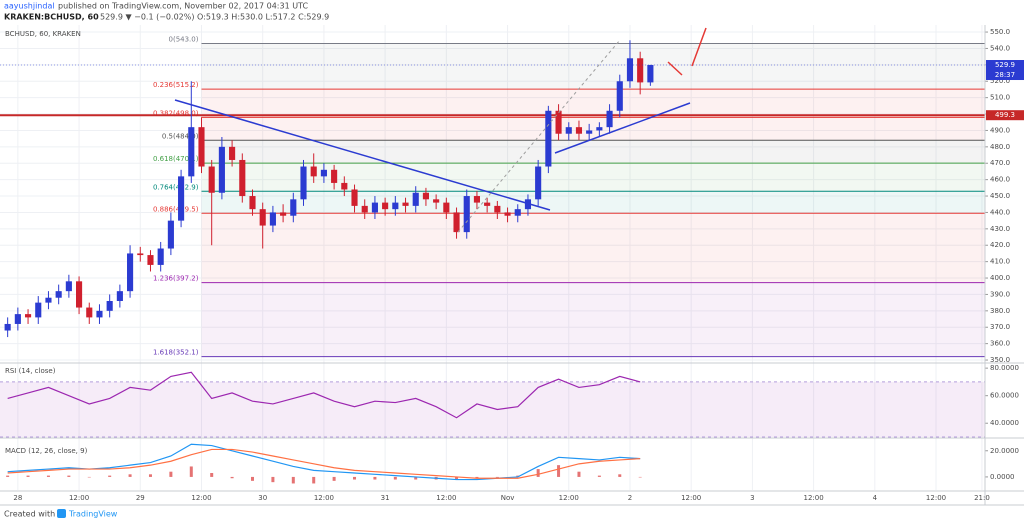 Image resolution: width=1024 pixels, height=523 pixels. I want to click on y-tick-label: 380.0, so click(1000, 311).